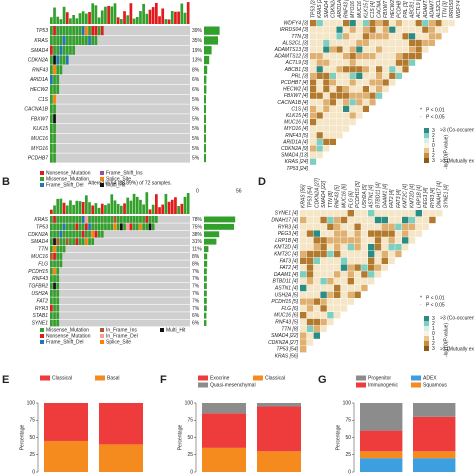 The width and height of the screenshot is (474, 474). I want to click on row-label: ADAMTS12 [3], so click(291, 57).